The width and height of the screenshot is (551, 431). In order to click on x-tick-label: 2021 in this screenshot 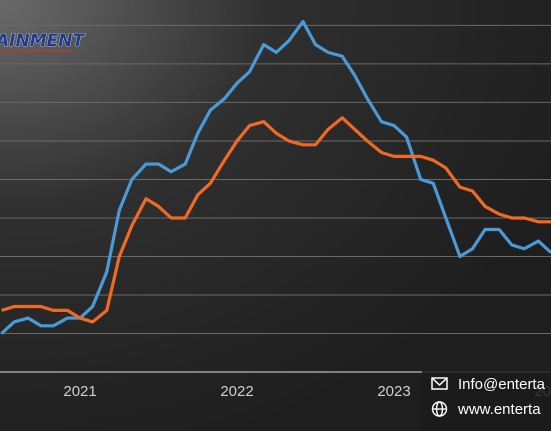, I will do `click(79, 391)`.